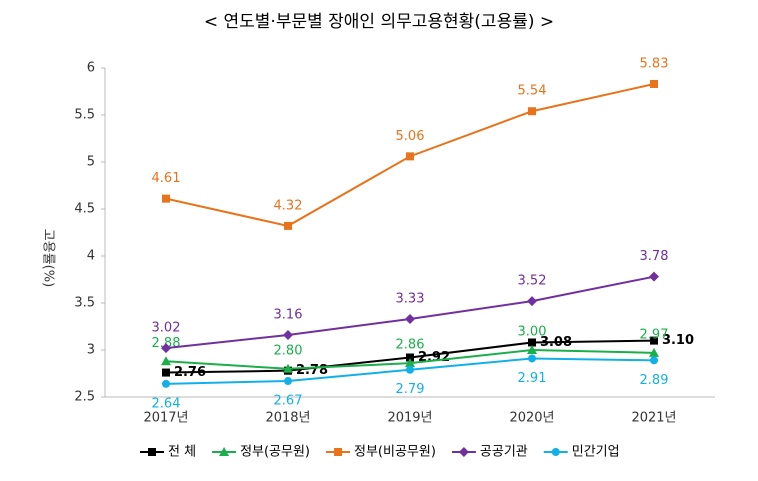 The image size is (758, 481). I want to click on y-tick-label: 4, so click(91, 256).